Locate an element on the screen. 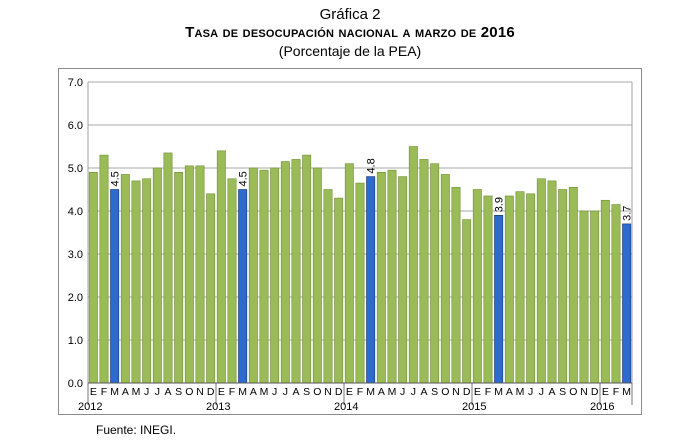 The height and width of the screenshot is (445, 700). y-tick-label: 0.0 is located at coordinates (75, 384).